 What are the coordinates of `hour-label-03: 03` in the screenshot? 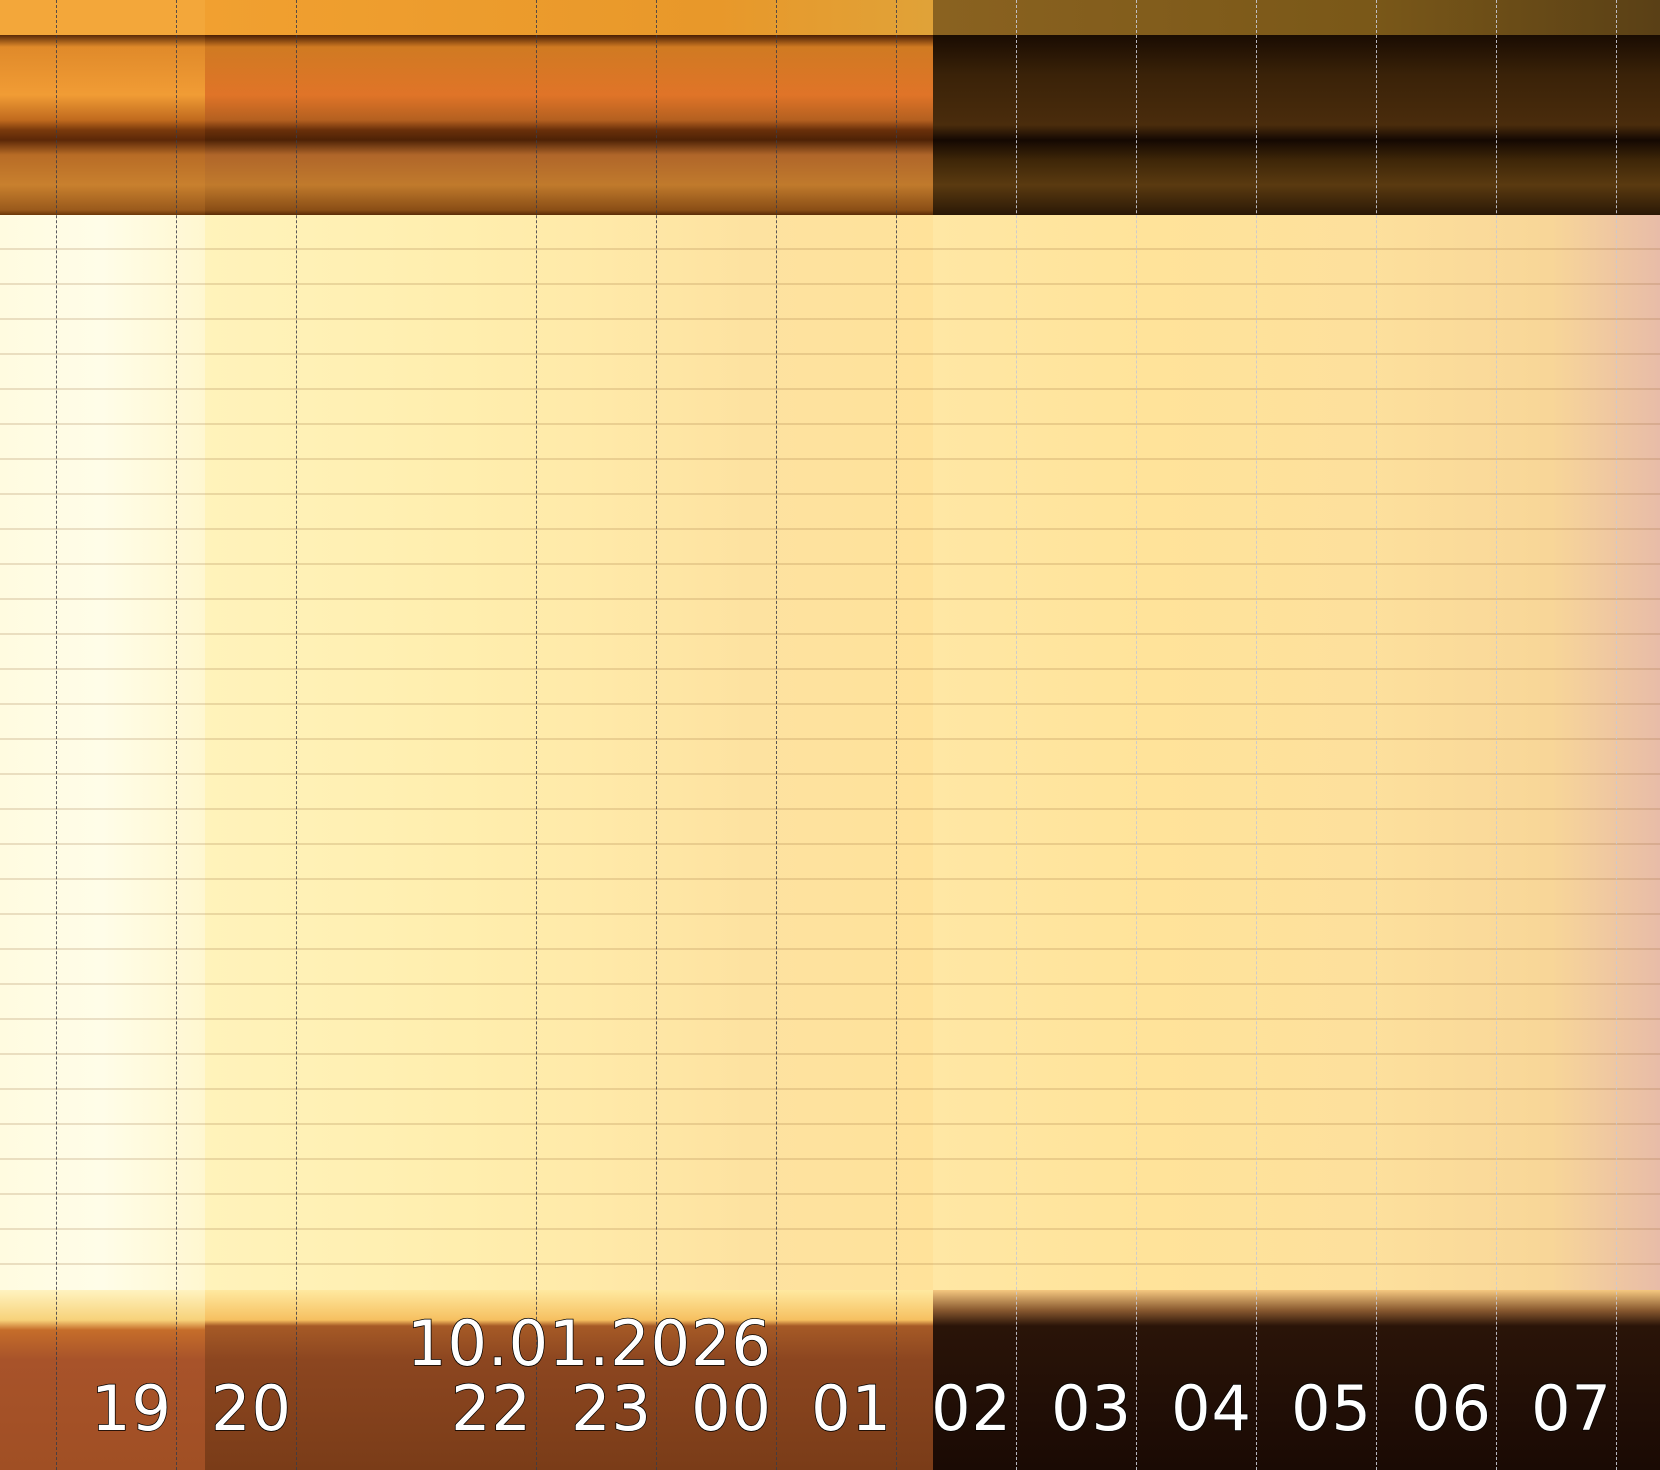 It's located at (1091, 1408).